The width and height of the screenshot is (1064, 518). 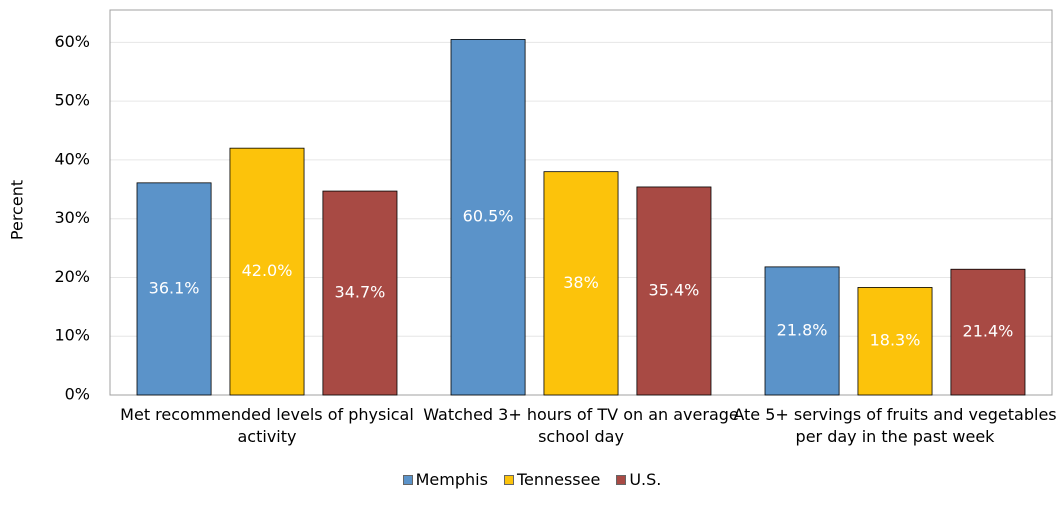 I want to click on data-label: 36.1%, so click(x=174, y=287).